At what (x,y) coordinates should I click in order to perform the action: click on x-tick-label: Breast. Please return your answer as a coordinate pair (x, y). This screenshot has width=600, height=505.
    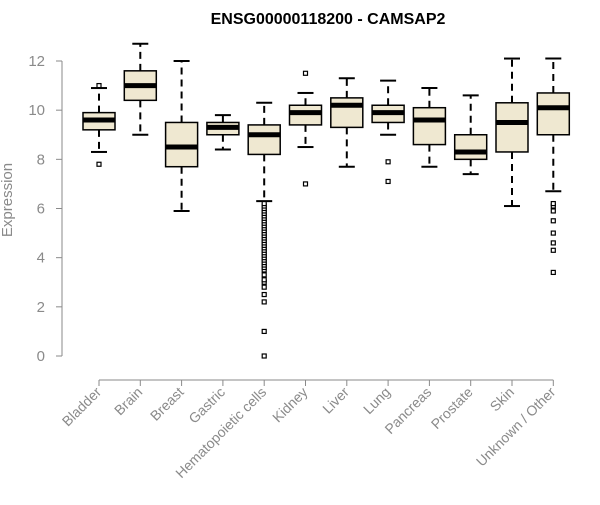
    Looking at the image, I should click on (167, 404).